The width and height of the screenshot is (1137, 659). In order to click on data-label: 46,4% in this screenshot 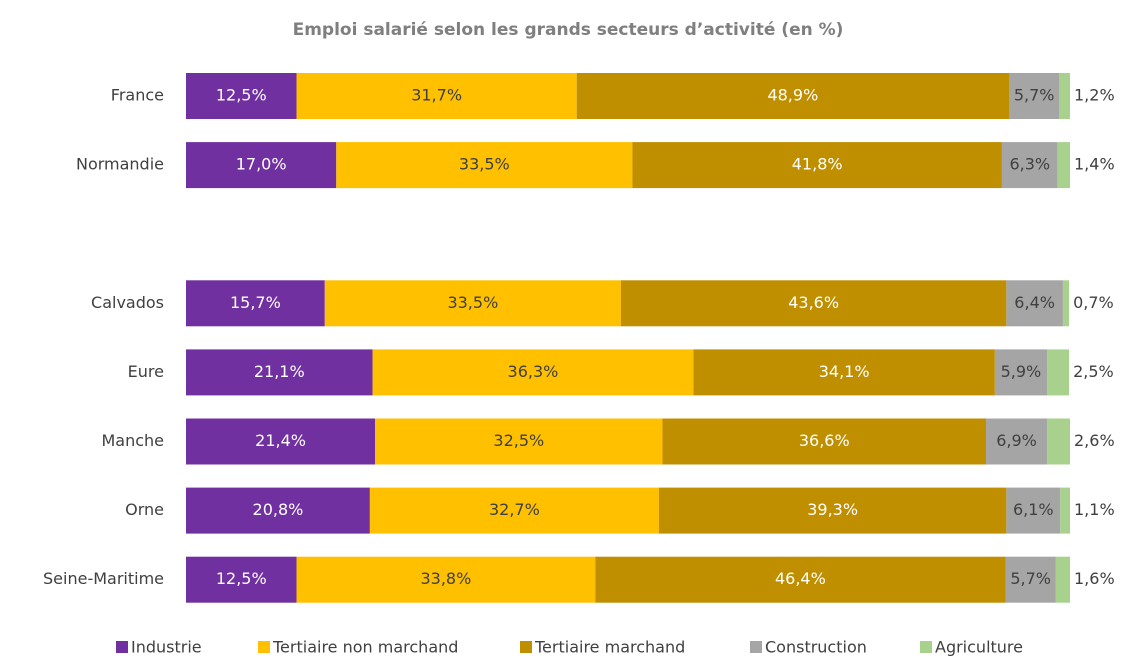, I will do `click(800, 578)`.